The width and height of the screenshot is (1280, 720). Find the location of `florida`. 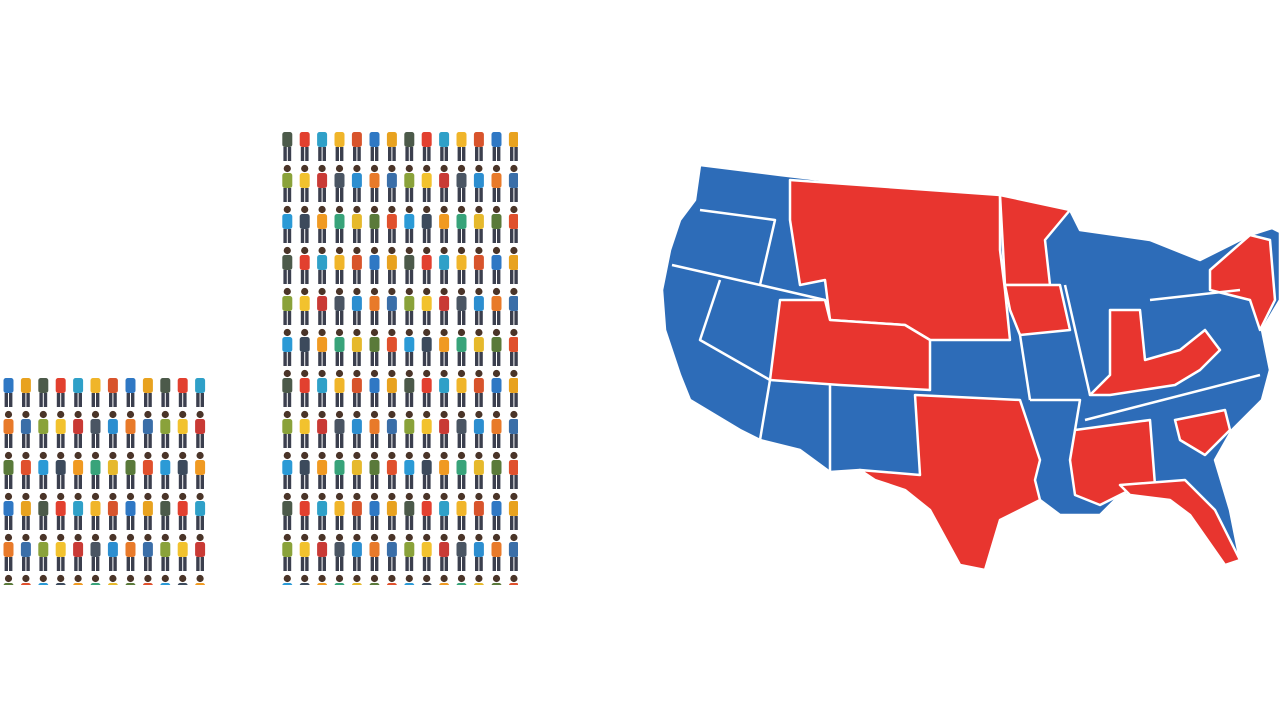

florida is located at coordinates (1180, 522).